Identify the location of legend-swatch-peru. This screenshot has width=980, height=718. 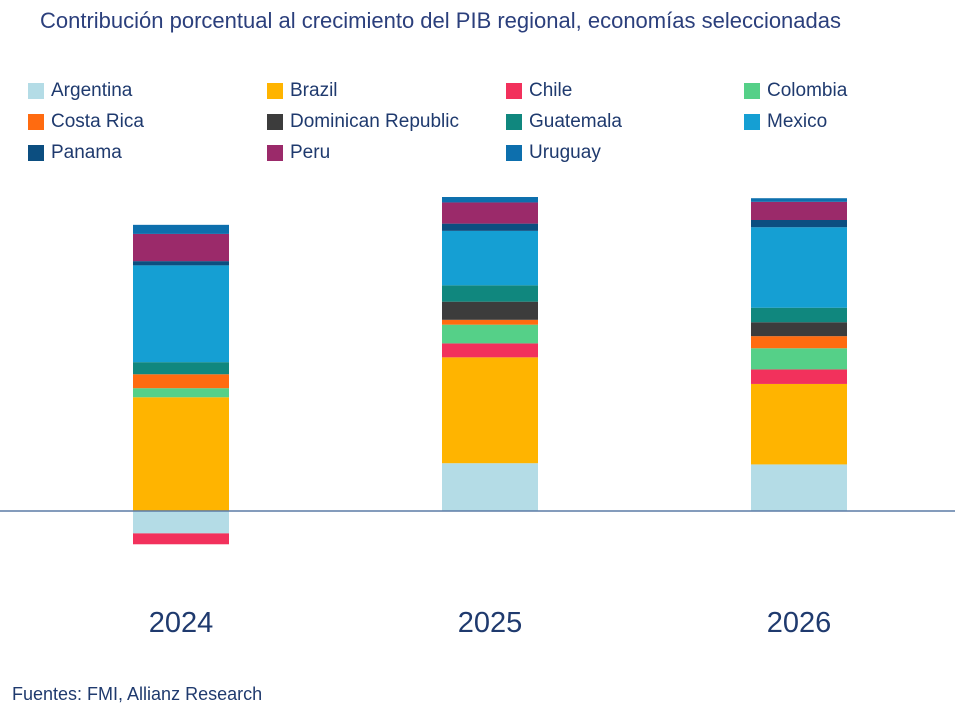
(275, 153).